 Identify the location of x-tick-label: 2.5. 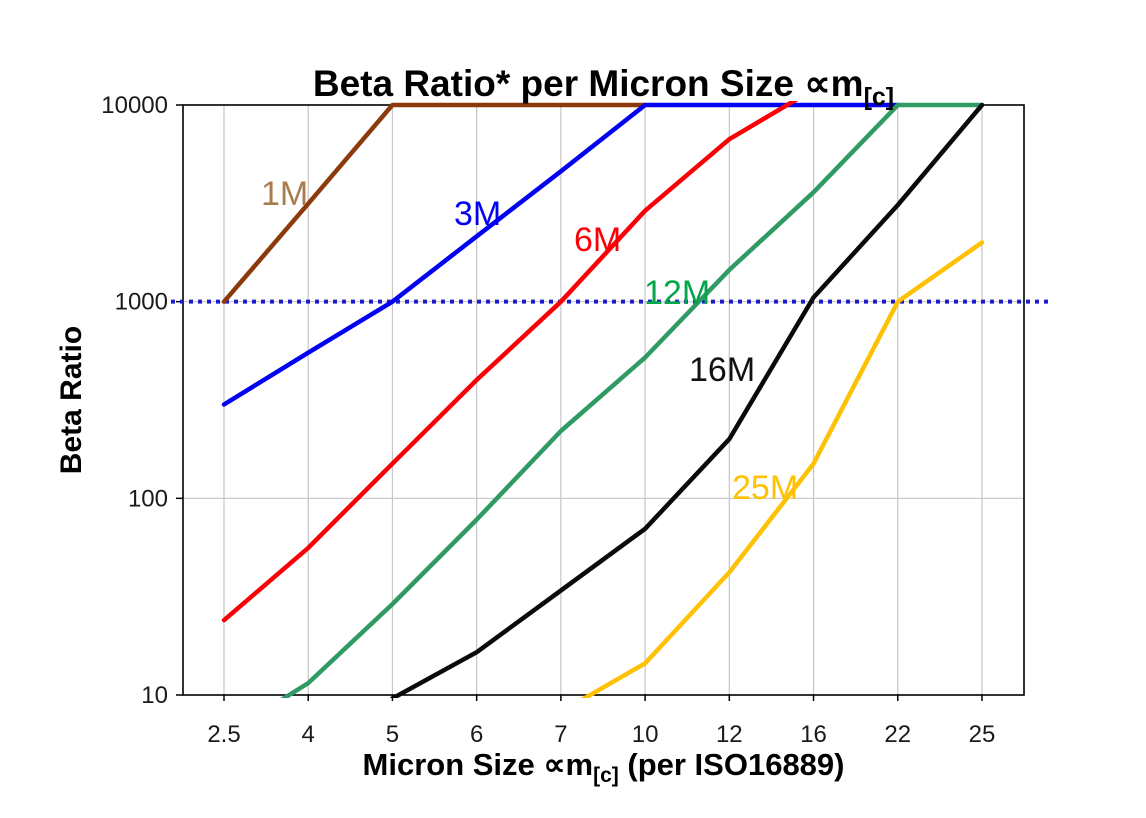
(223, 734).